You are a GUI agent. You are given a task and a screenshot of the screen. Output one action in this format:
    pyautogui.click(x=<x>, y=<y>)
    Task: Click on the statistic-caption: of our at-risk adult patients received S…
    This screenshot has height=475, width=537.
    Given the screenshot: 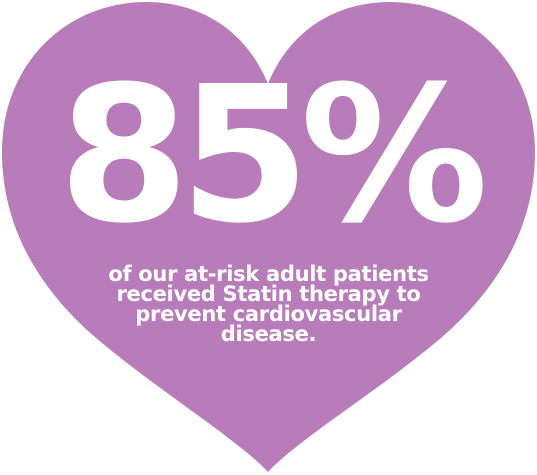 What is the action you would take?
    pyautogui.click(x=268, y=304)
    